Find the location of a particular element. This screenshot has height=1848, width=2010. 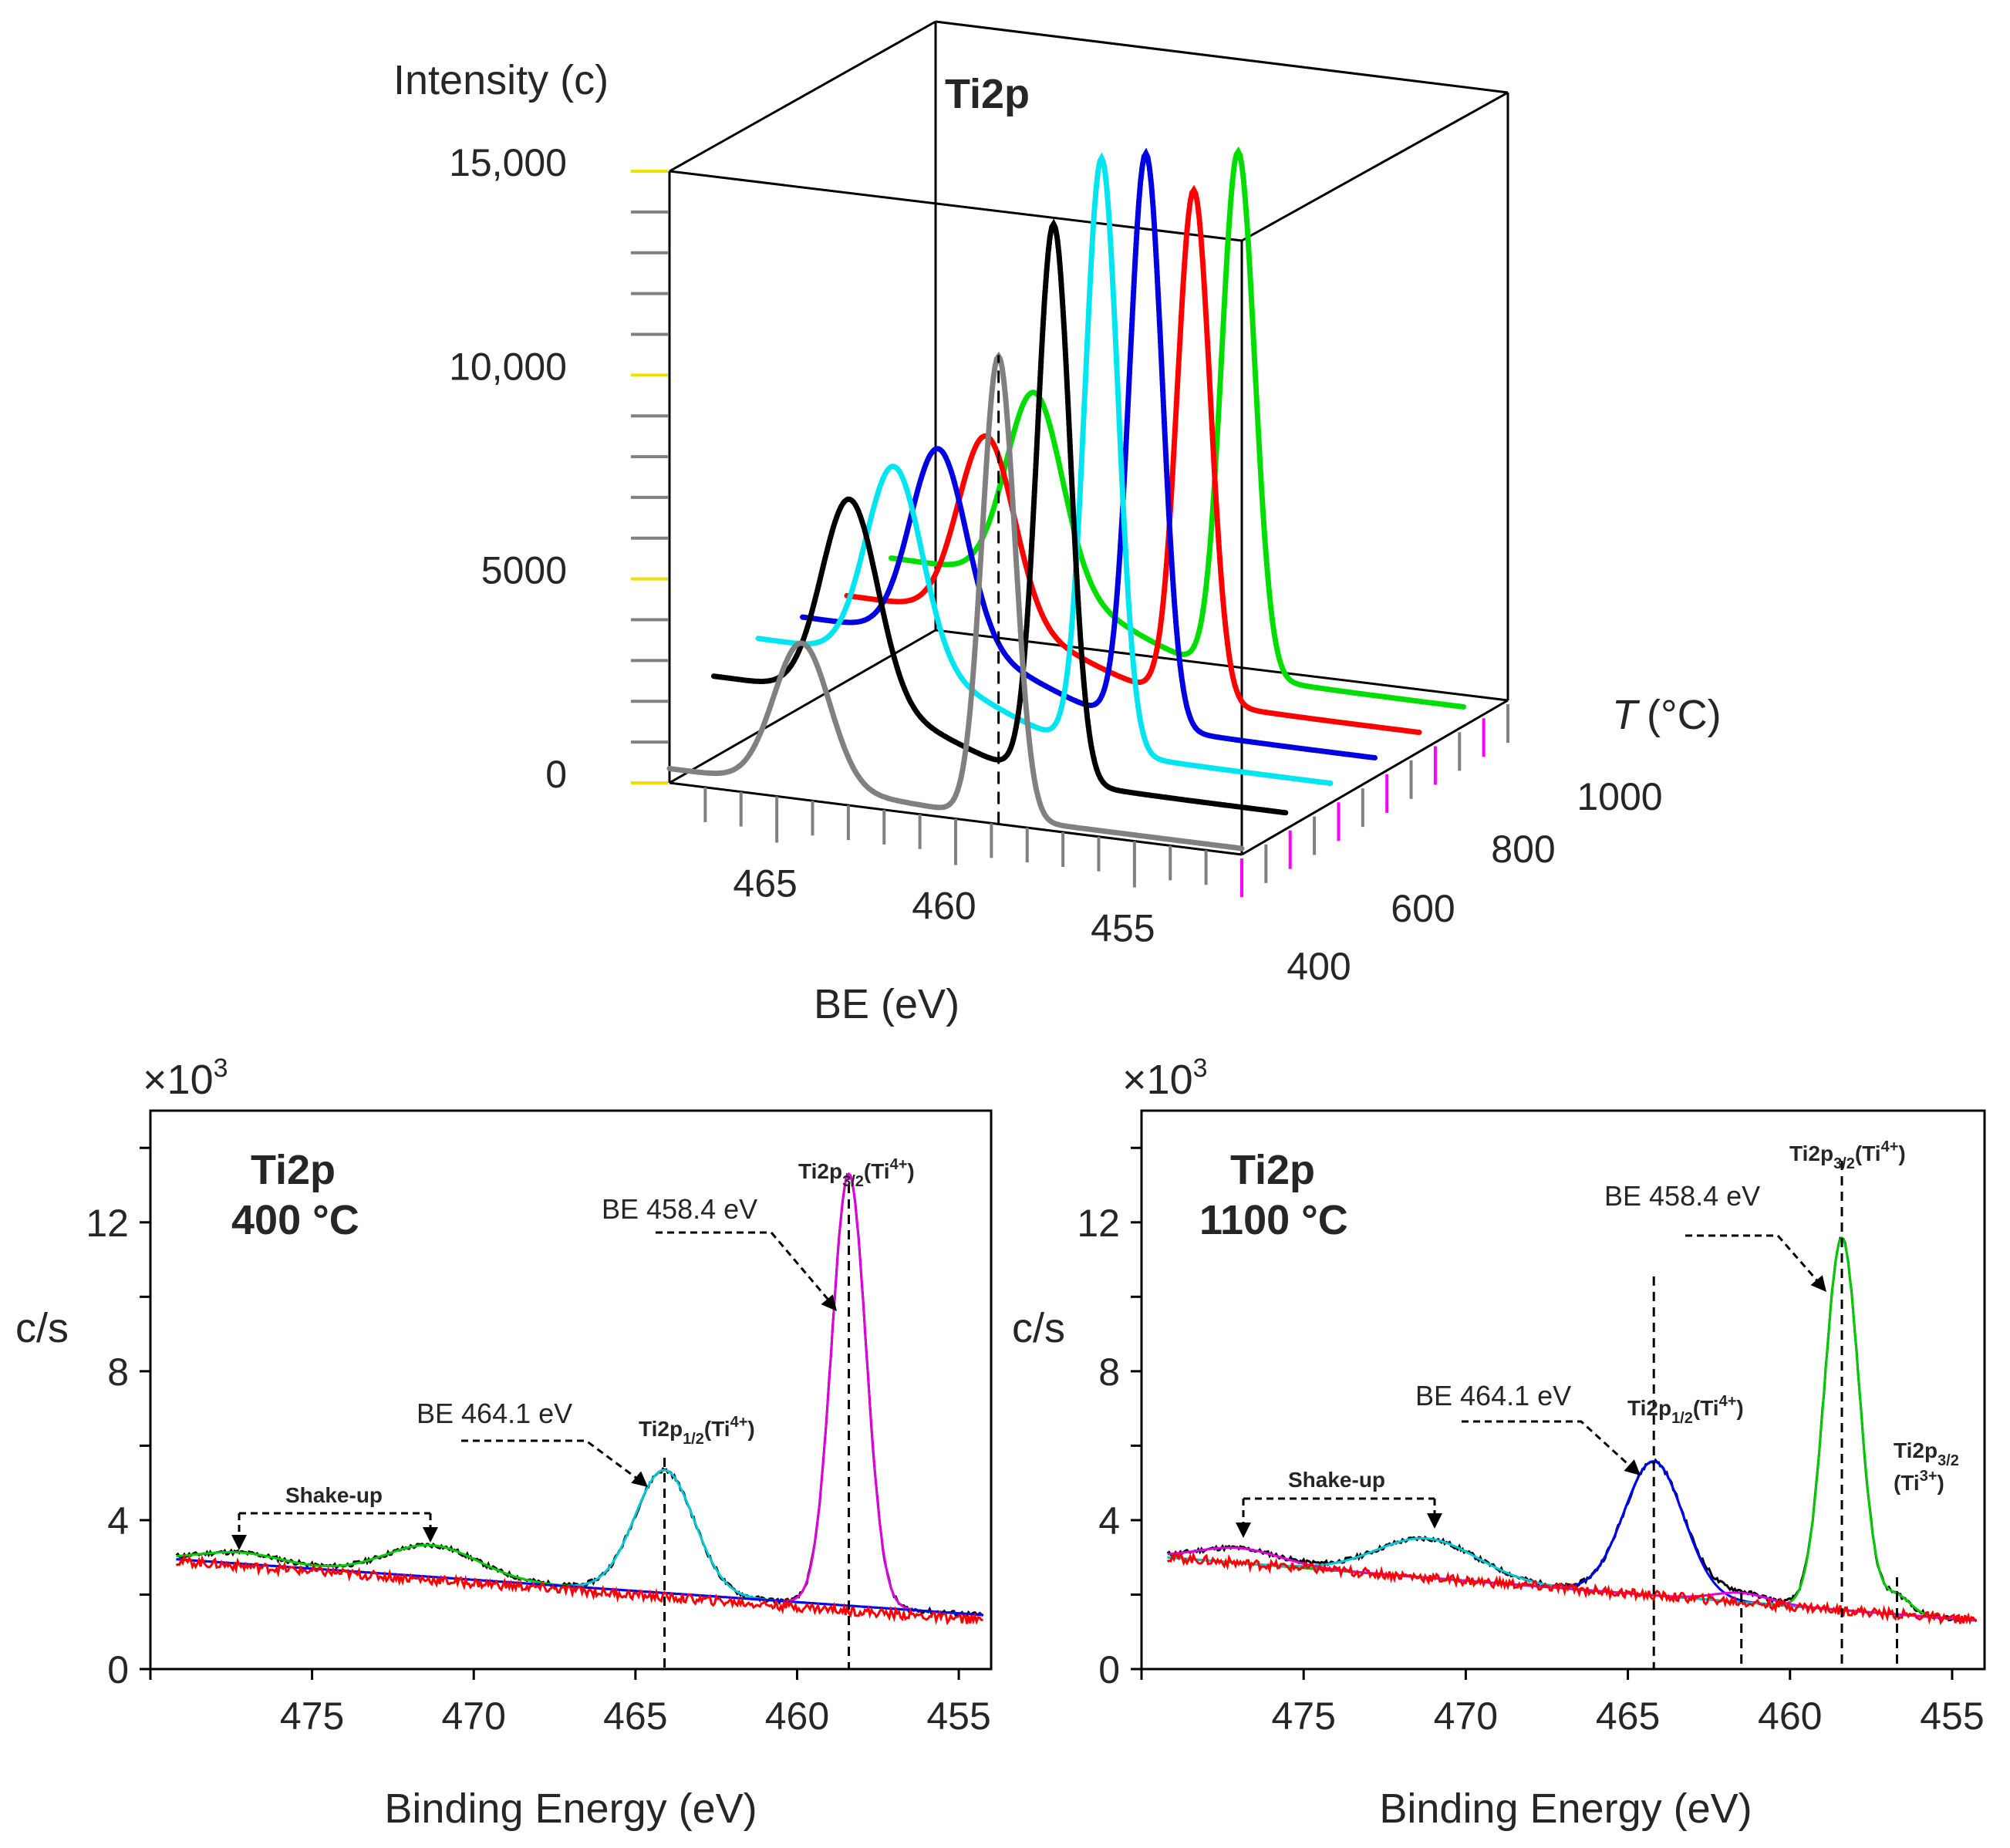

top-series-T3 is located at coordinates (1045, 469).